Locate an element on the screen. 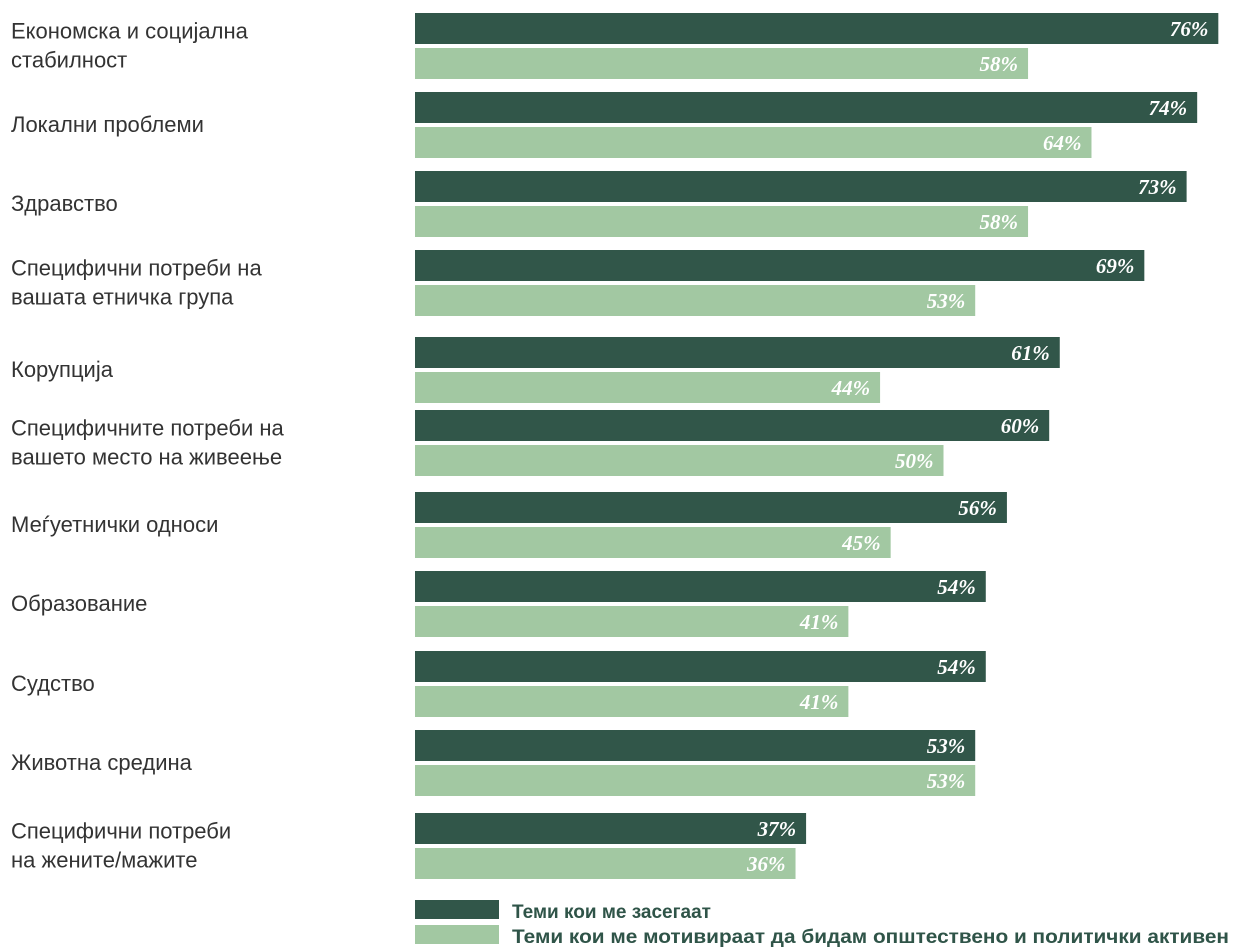 The width and height of the screenshot is (1233, 948). category-label: Економска и социјална стабилност is located at coordinates (130, 46).